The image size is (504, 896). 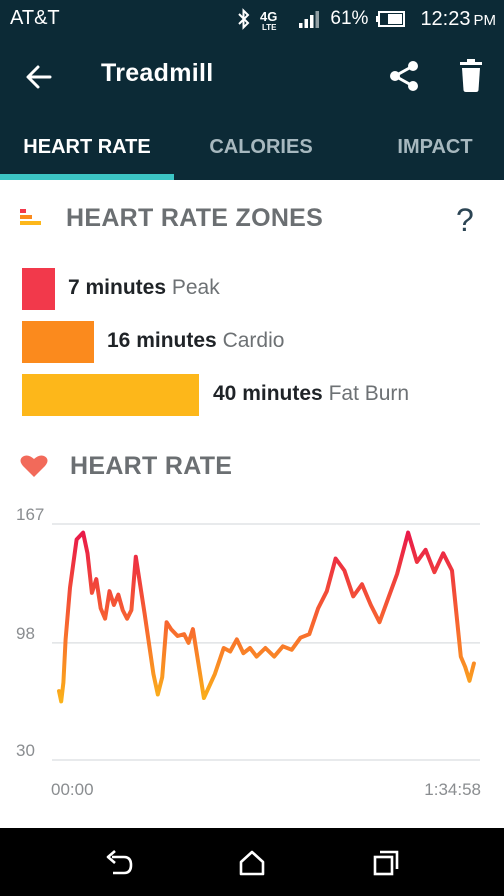 I want to click on carrier-label: AT&T, so click(x=35, y=18).